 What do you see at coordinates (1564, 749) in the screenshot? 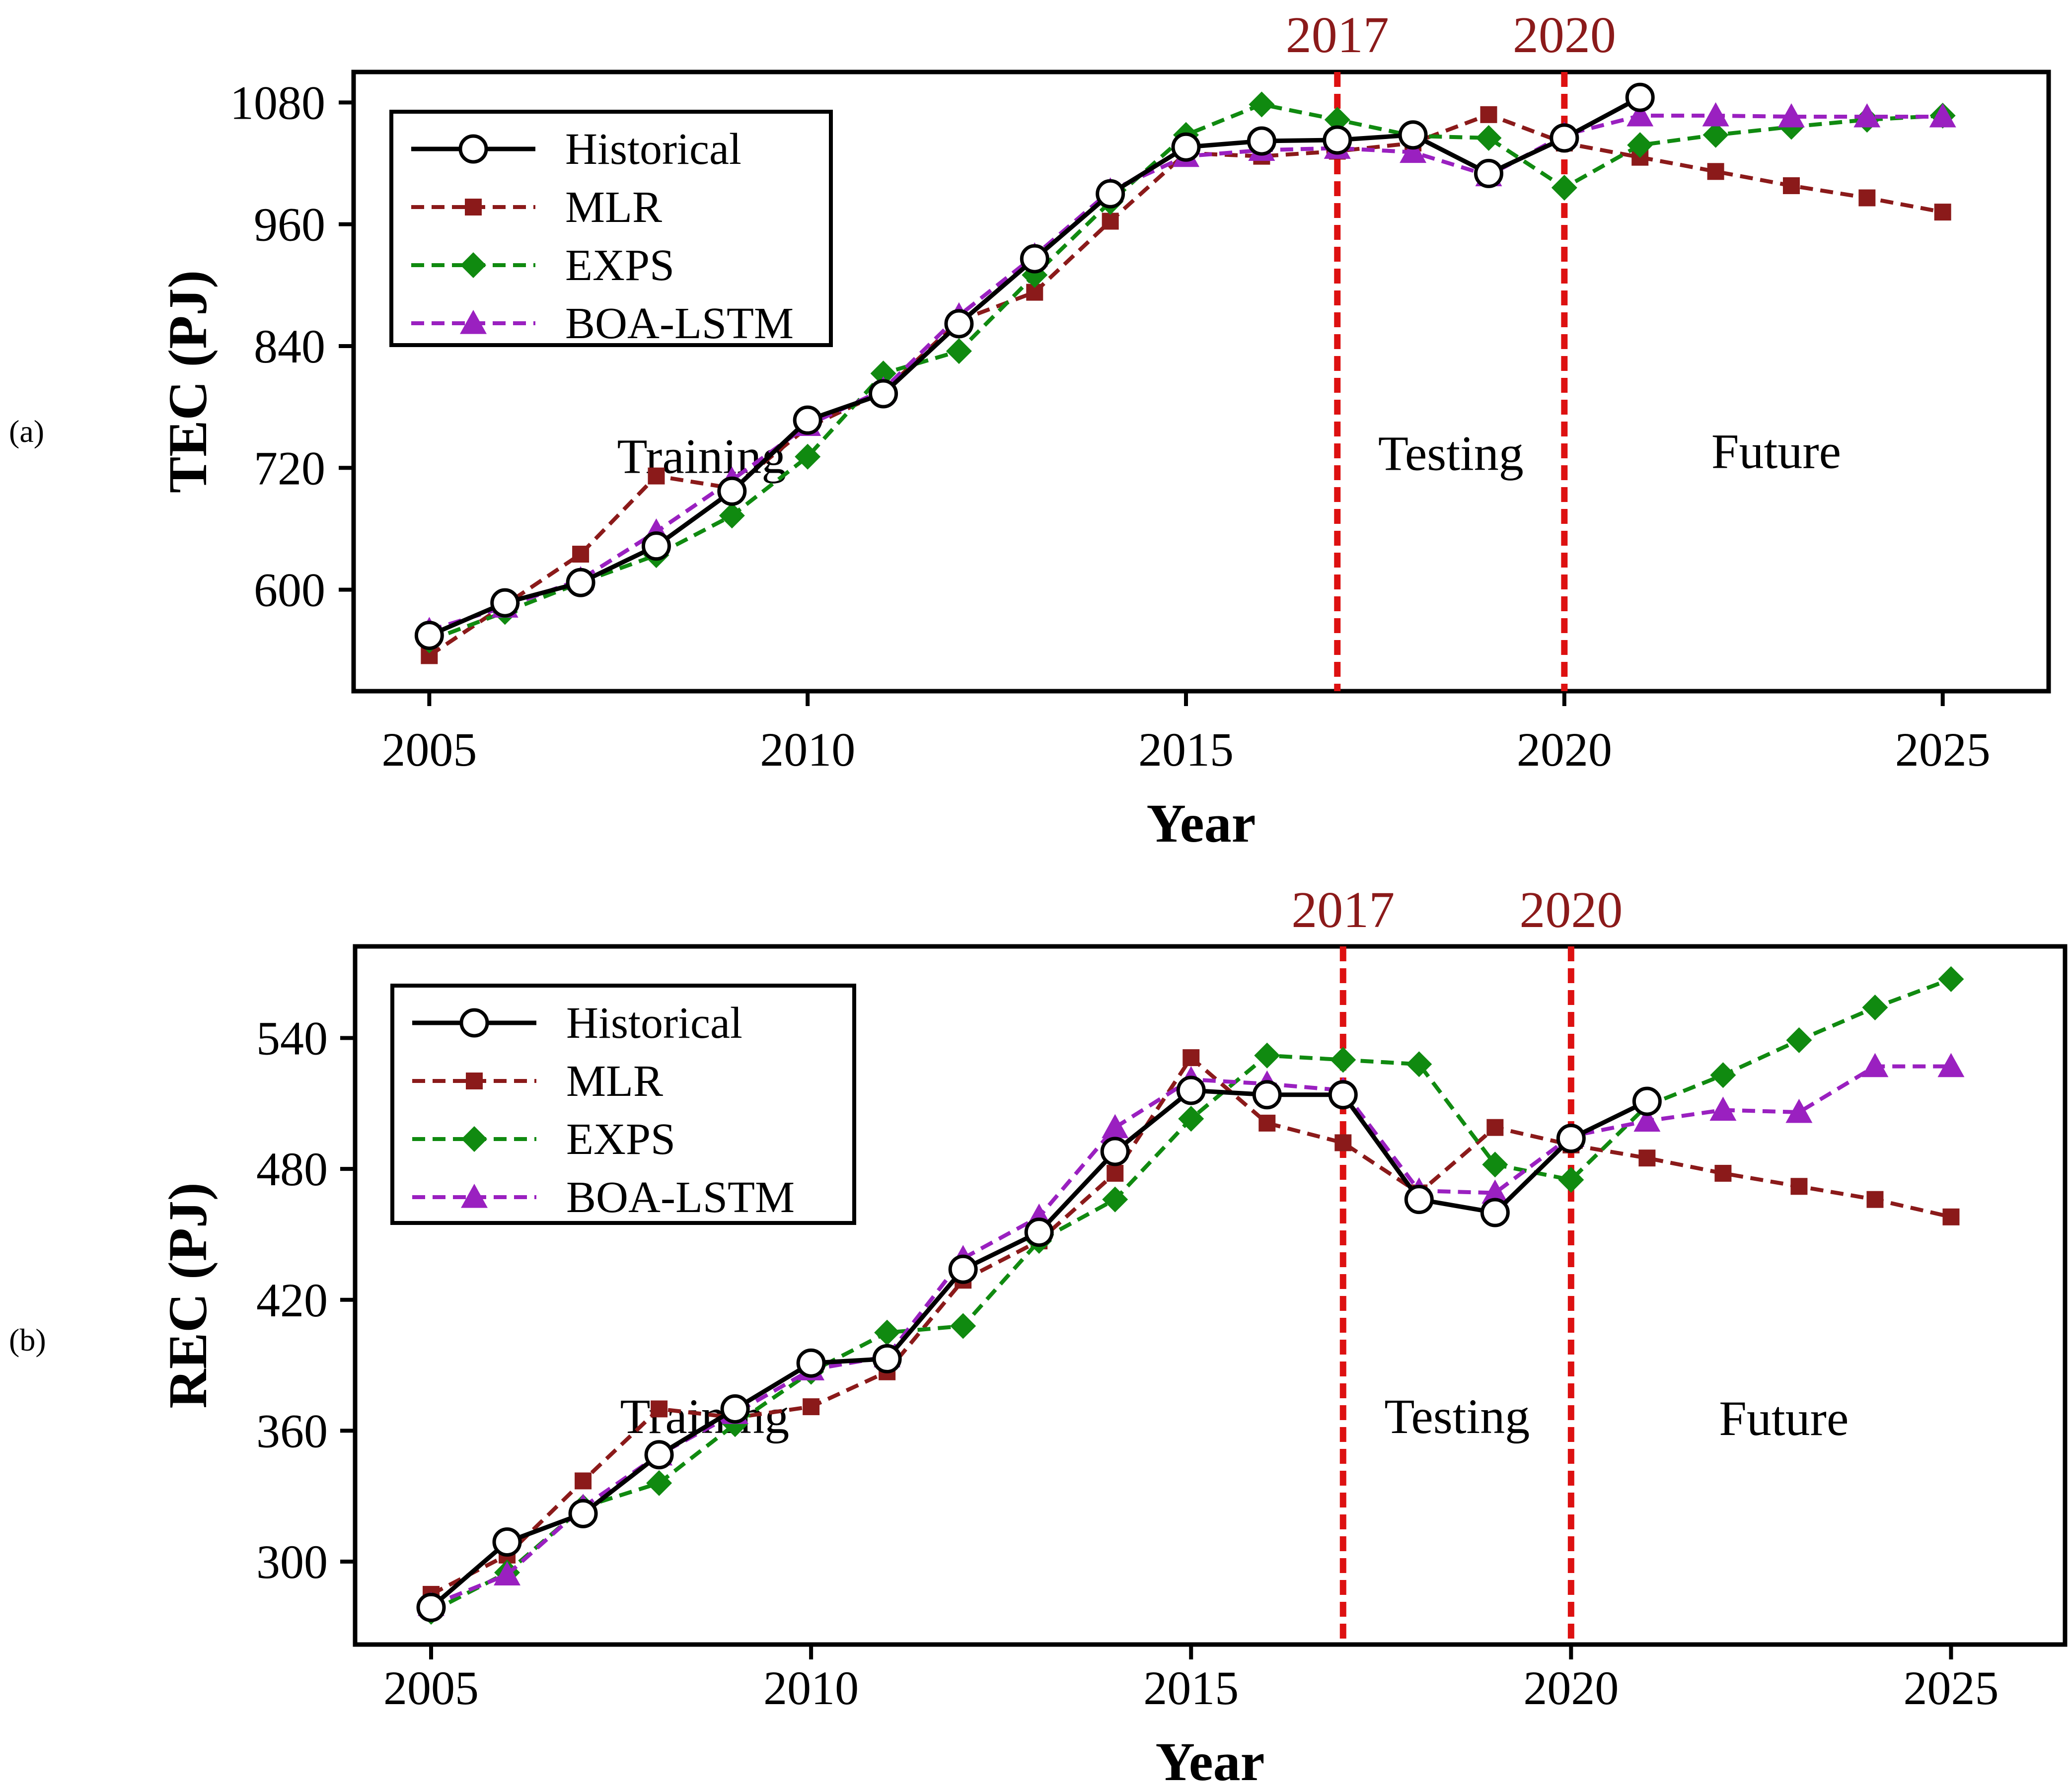
I see `x-tick-label: 2020` at bounding box center [1564, 749].